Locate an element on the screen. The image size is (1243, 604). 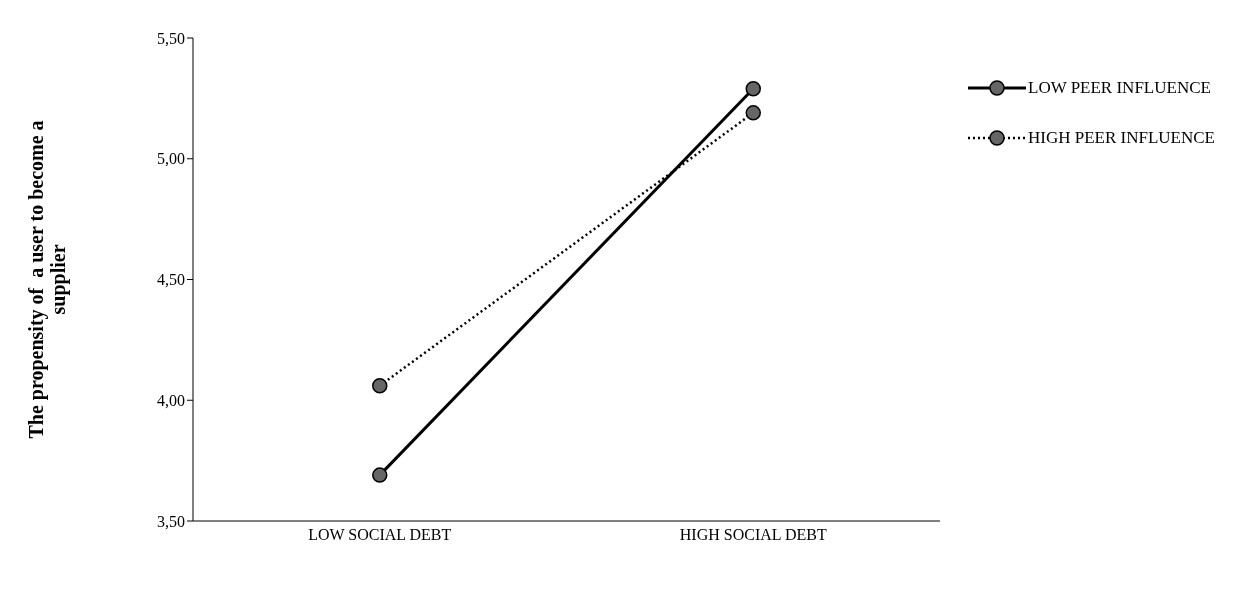
y-tick-label: 5,50 is located at coordinates (171, 38).